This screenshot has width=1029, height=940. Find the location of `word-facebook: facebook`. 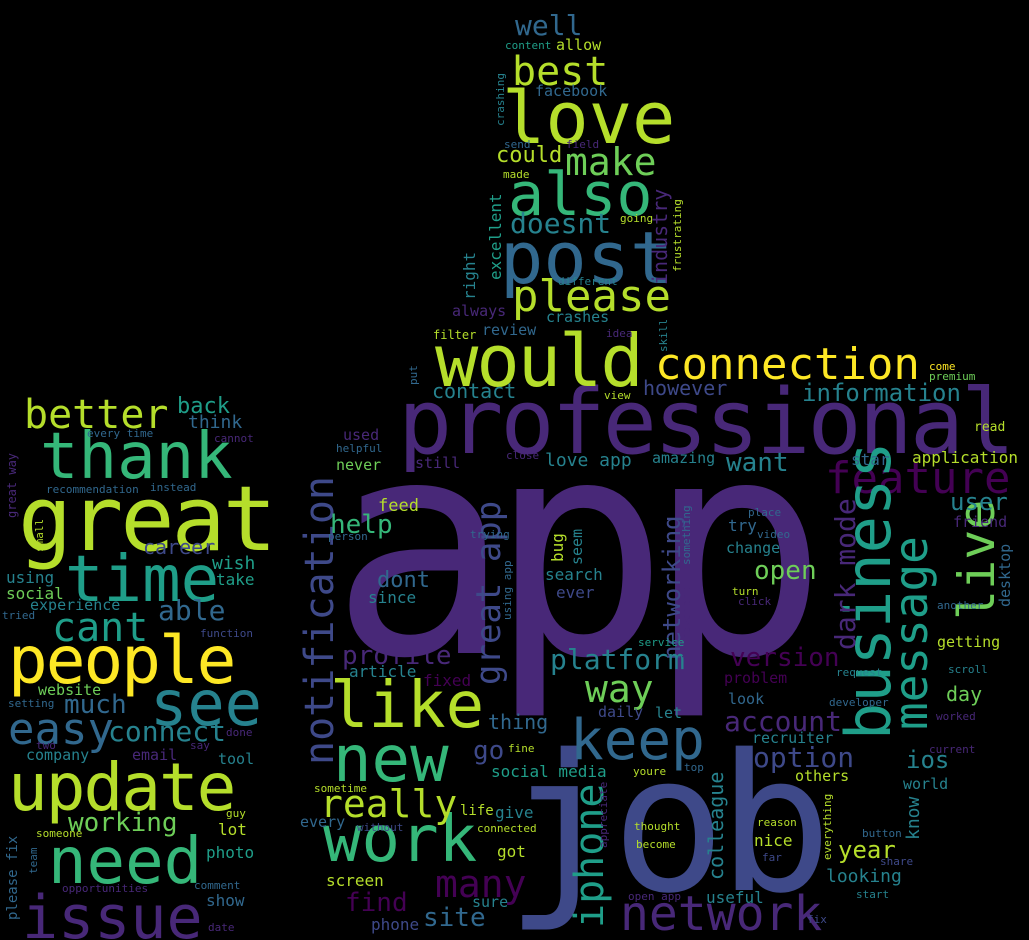

word-facebook: facebook is located at coordinates (571, 91).